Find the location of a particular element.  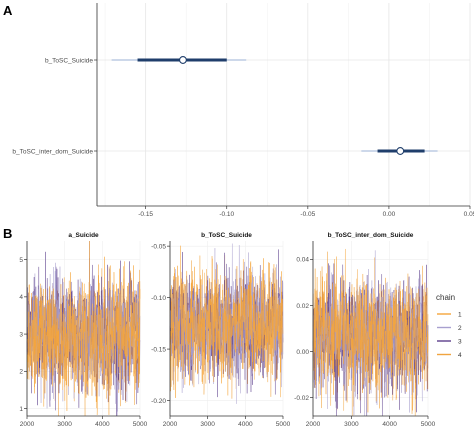

trace-panel-title: b_ToSC_inter_dom_Suicide is located at coordinates (371, 235).